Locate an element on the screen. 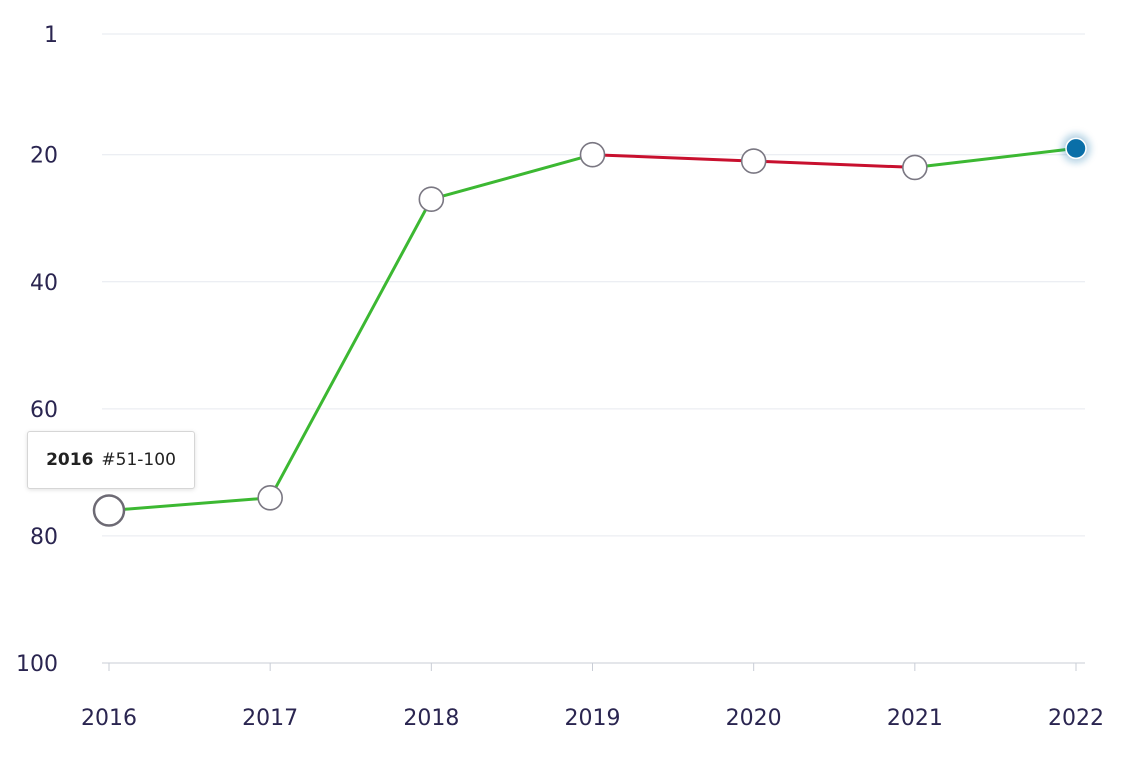 Image resolution: width=1140 pixels, height=774 pixels. y-tick-label: 1 is located at coordinates (51, 35).